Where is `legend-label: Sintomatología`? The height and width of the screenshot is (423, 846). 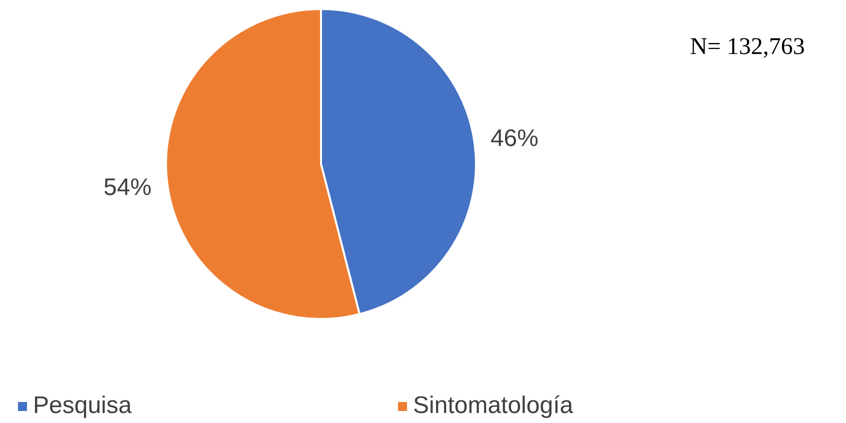 legend-label: Sintomatología is located at coordinates (493, 406).